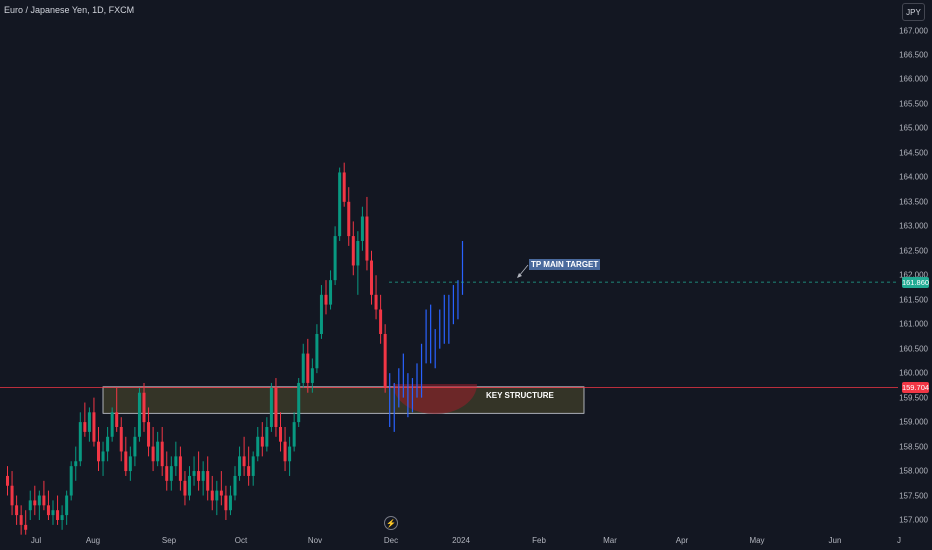  Describe the element at coordinates (913, 202) in the screenshot. I see `price-tick-label: 163.500` at that location.